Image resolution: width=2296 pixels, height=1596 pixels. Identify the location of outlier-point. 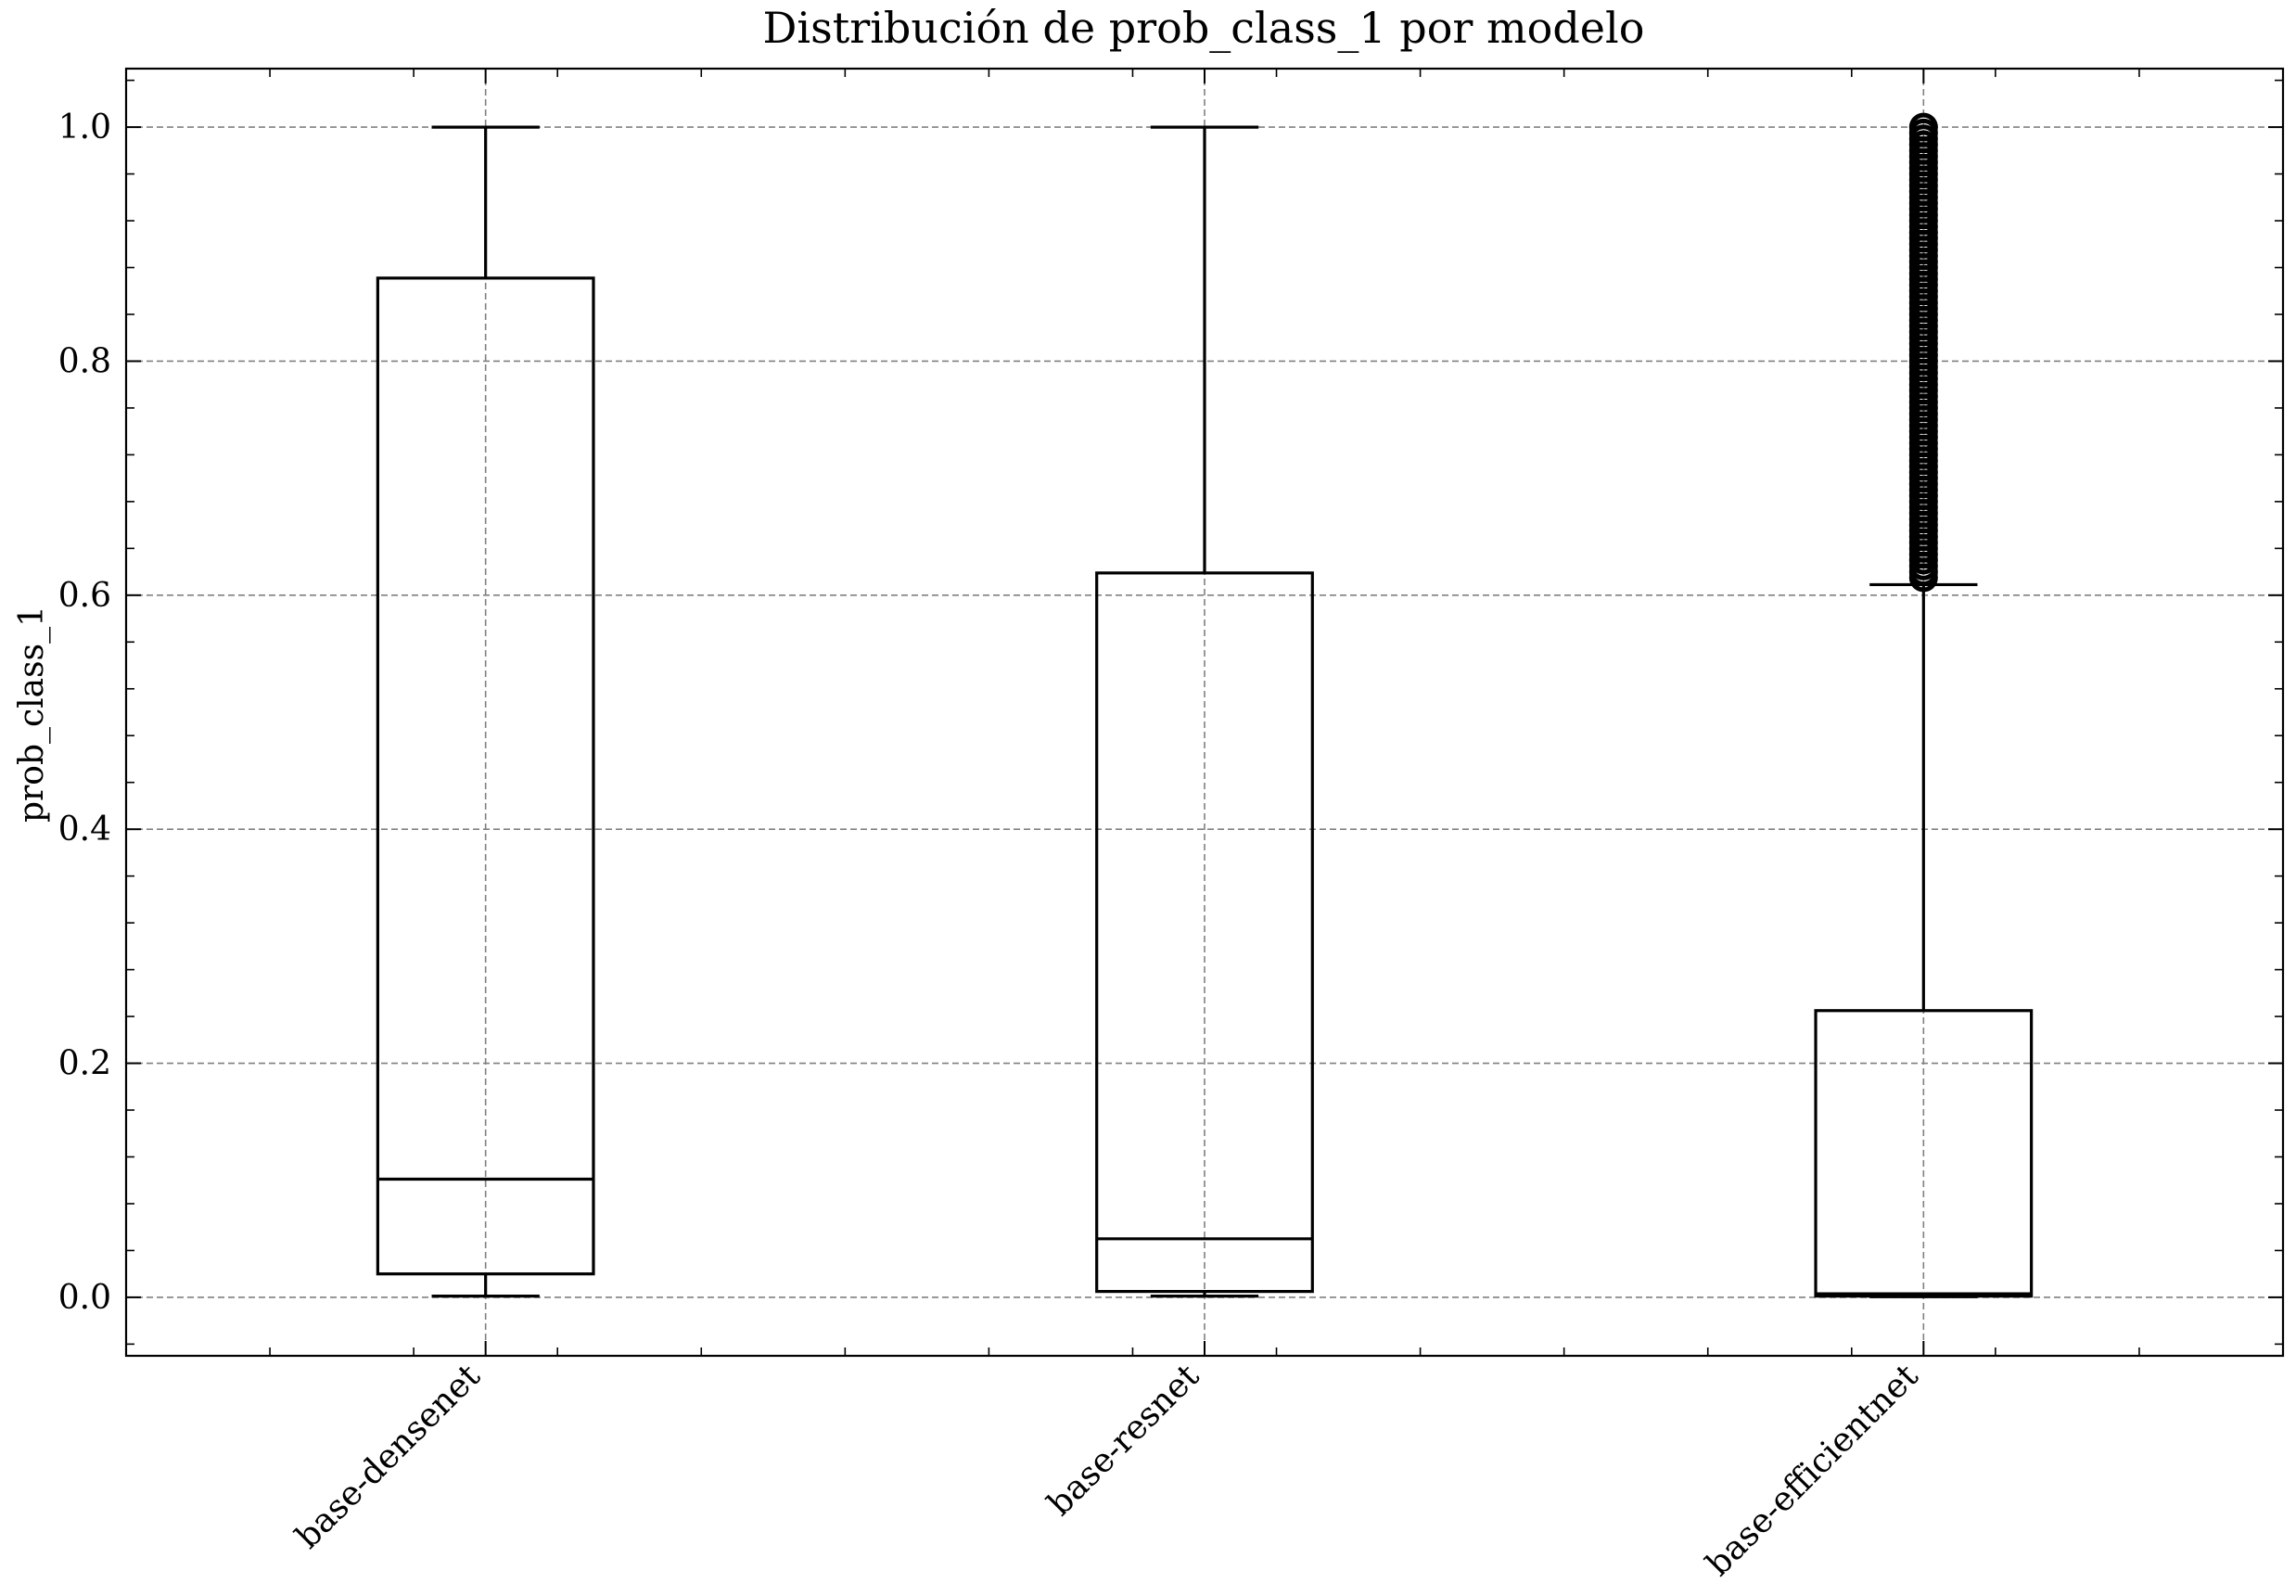
(1923, 127).